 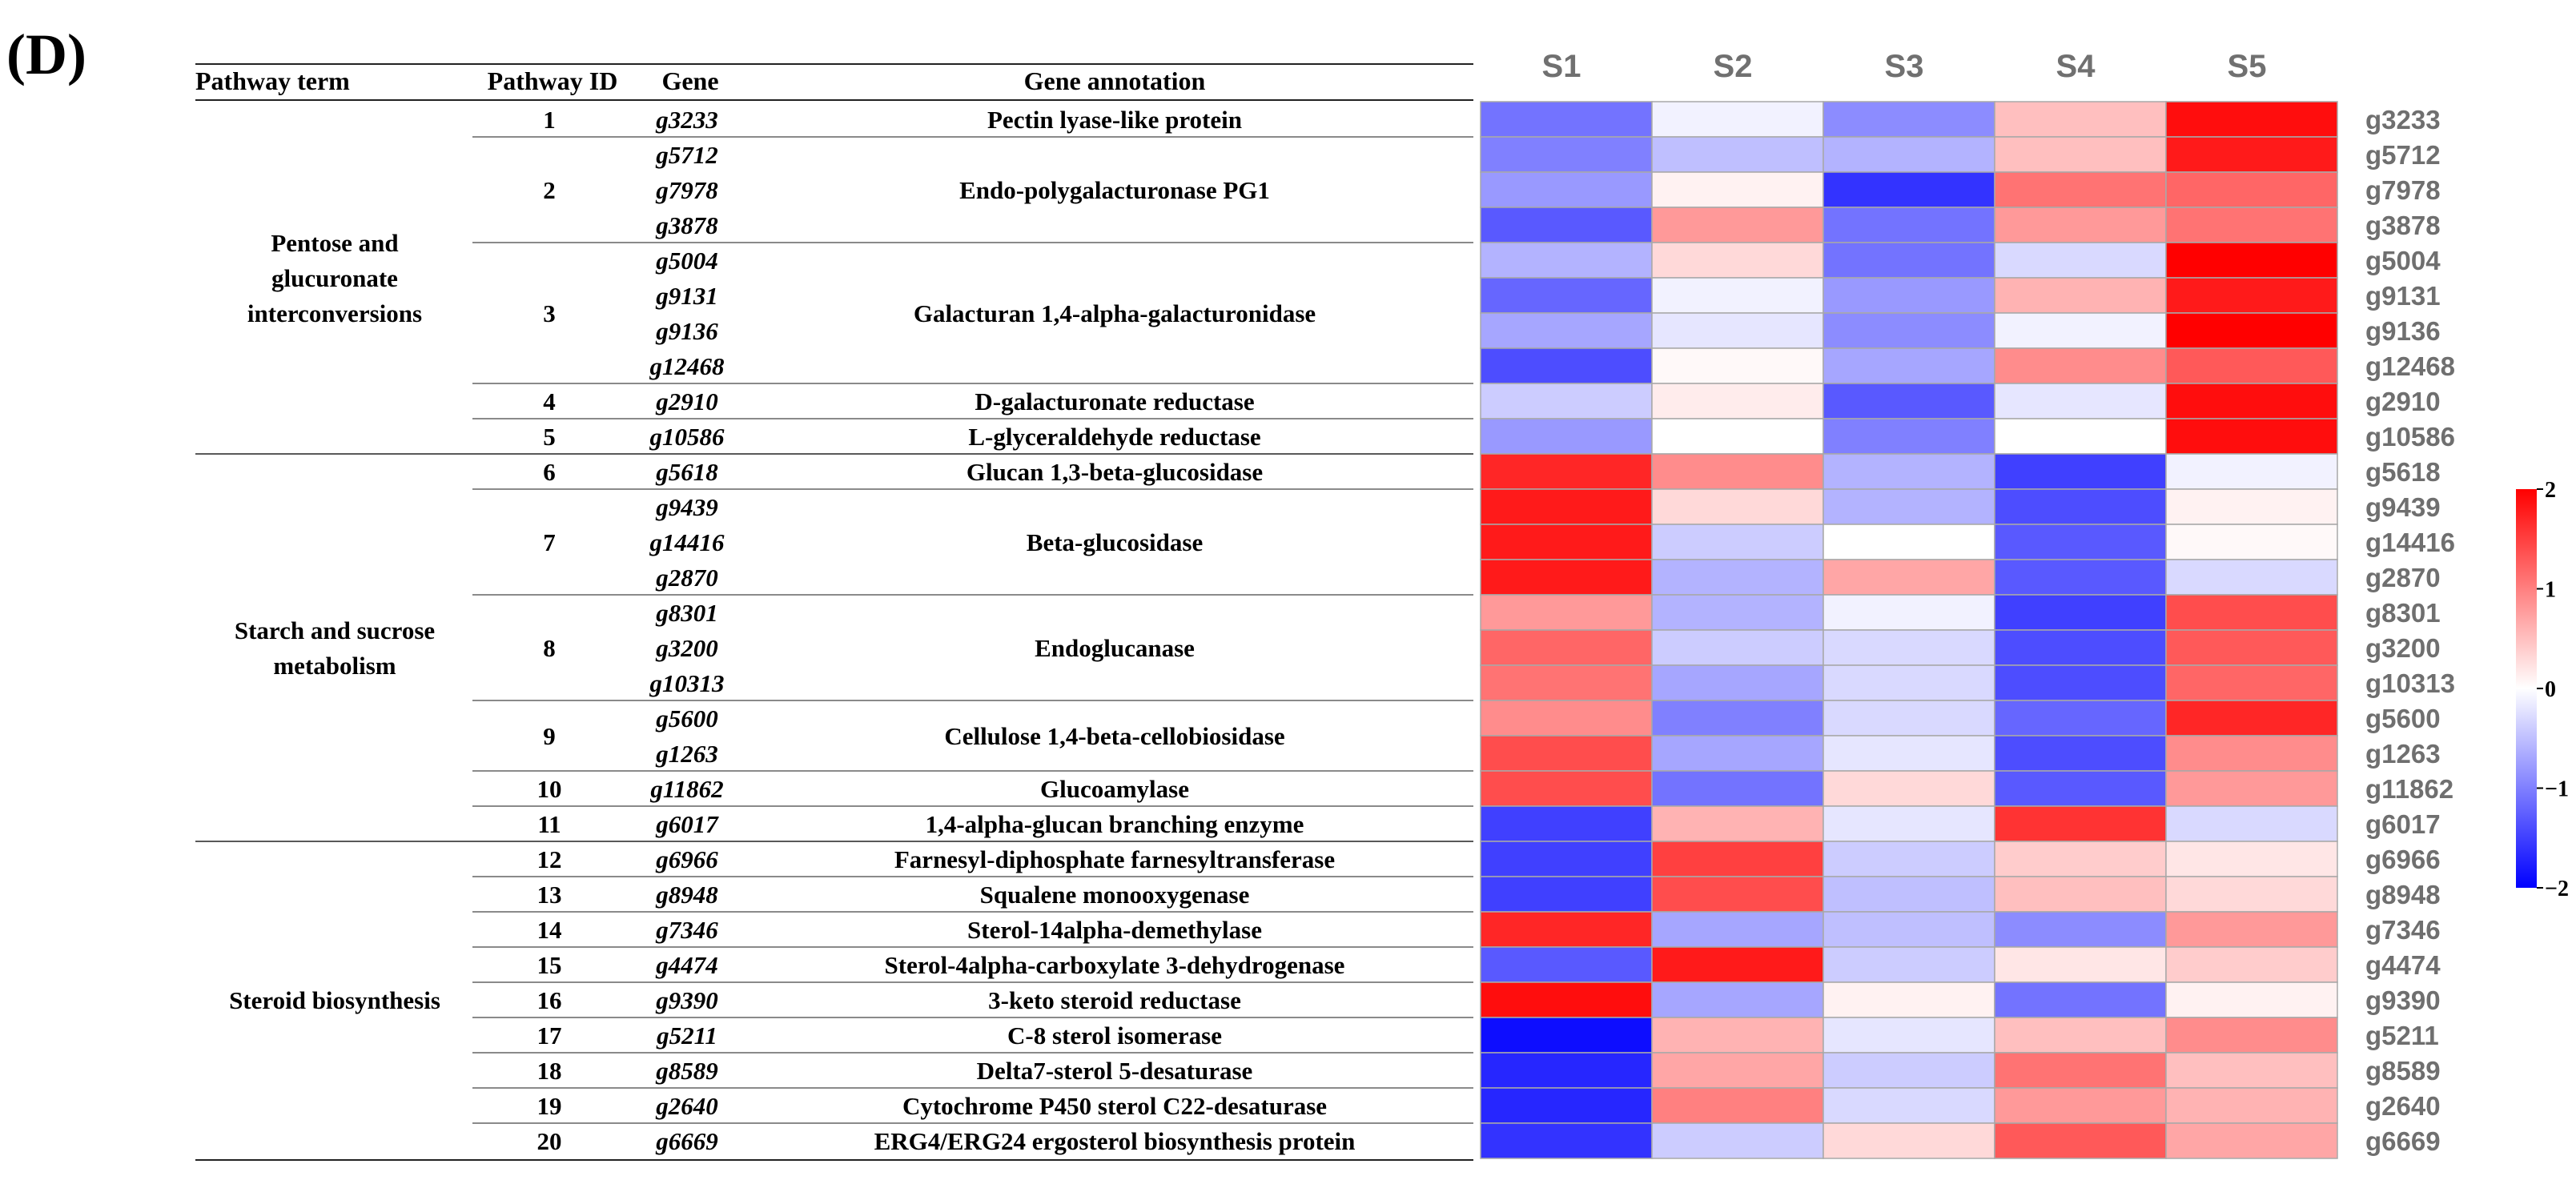 I want to click on pathway-term-line: Starch and sucrose, so click(x=335, y=630).